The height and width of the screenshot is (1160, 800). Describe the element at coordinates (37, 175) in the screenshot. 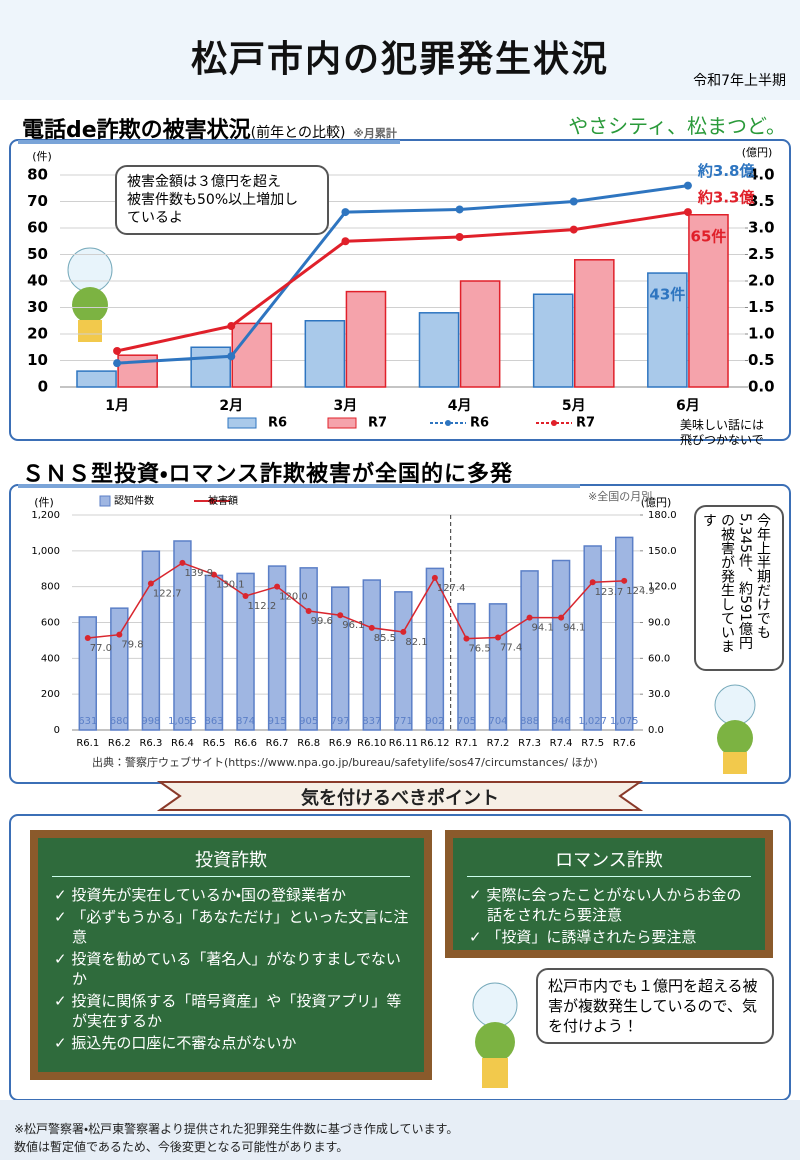

I see `y-tick-label: 80` at that location.